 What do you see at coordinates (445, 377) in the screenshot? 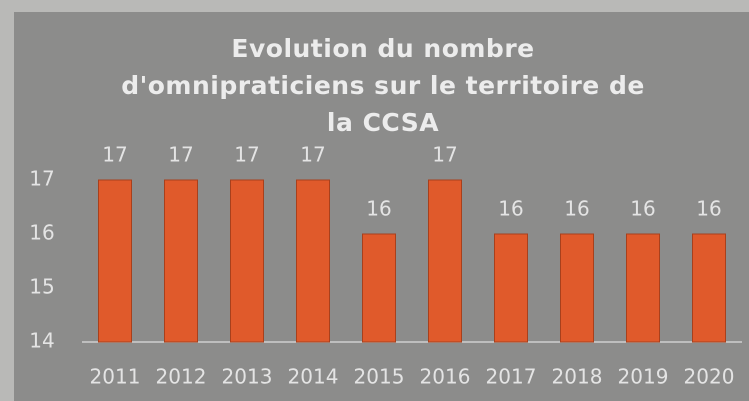
I see `x-tick-label: 2016` at bounding box center [445, 377].